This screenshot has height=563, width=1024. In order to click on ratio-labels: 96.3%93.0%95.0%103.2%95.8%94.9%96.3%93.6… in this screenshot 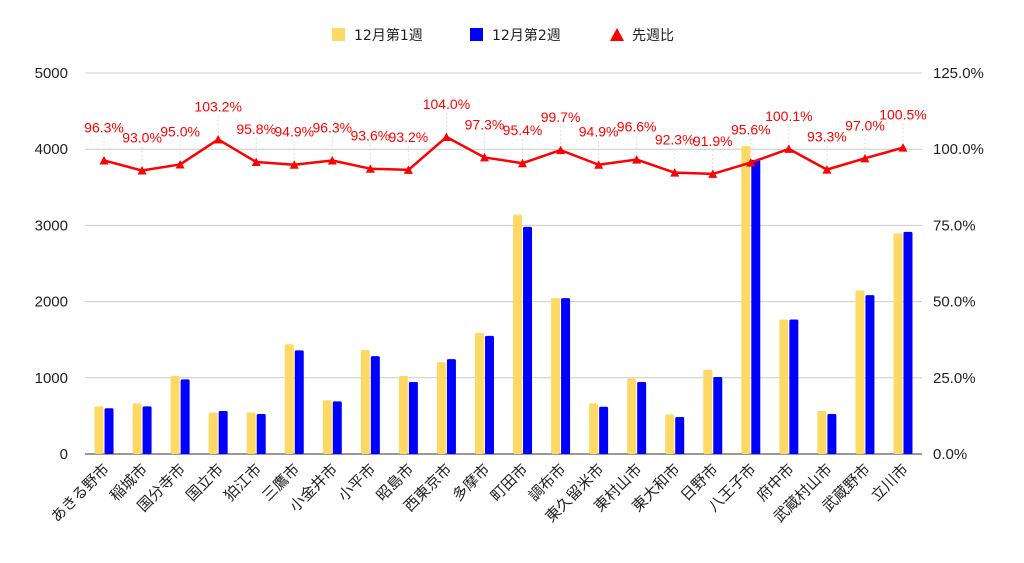, I will do `click(505, 132)`.